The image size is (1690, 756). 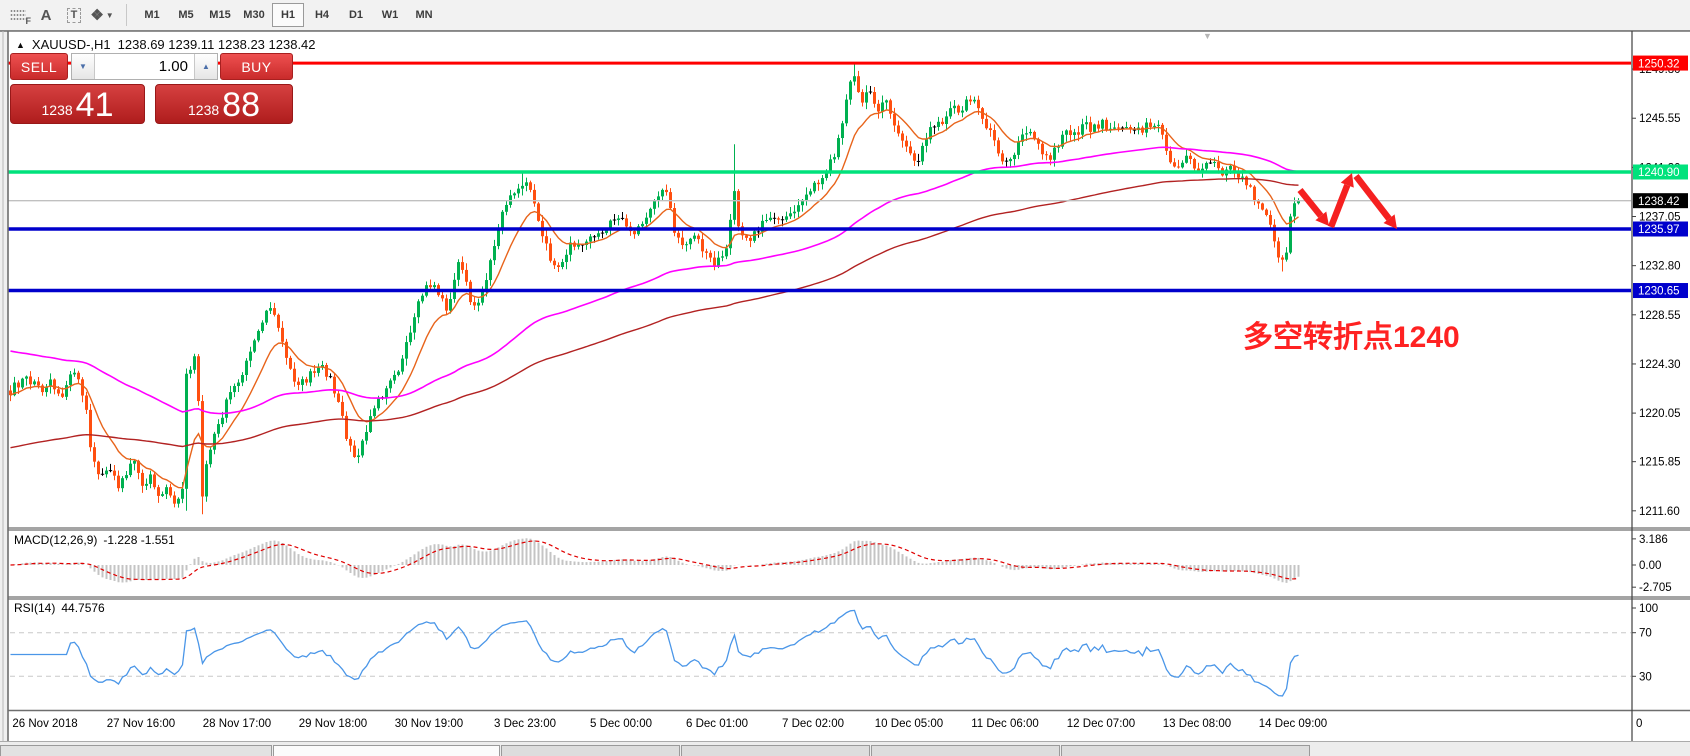 What do you see at coordinates (621, 724) in the screenshot?
I see `time-axis-label: 5 Dec 00:00` at bounding box center [621, 724].